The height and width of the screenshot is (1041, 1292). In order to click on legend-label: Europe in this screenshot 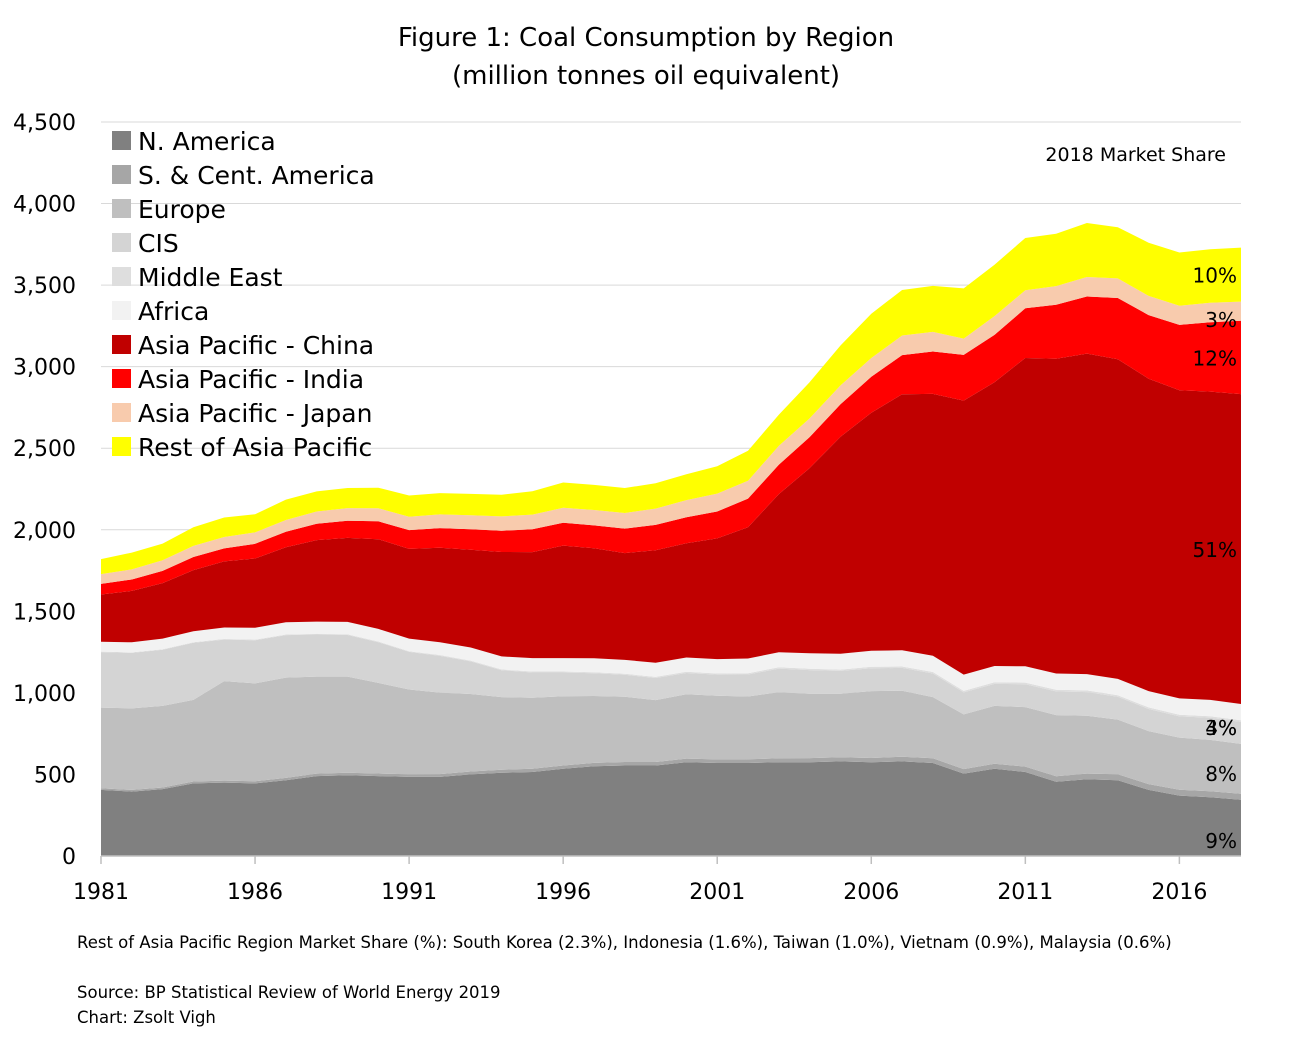, I will do `click(182, 209)`.